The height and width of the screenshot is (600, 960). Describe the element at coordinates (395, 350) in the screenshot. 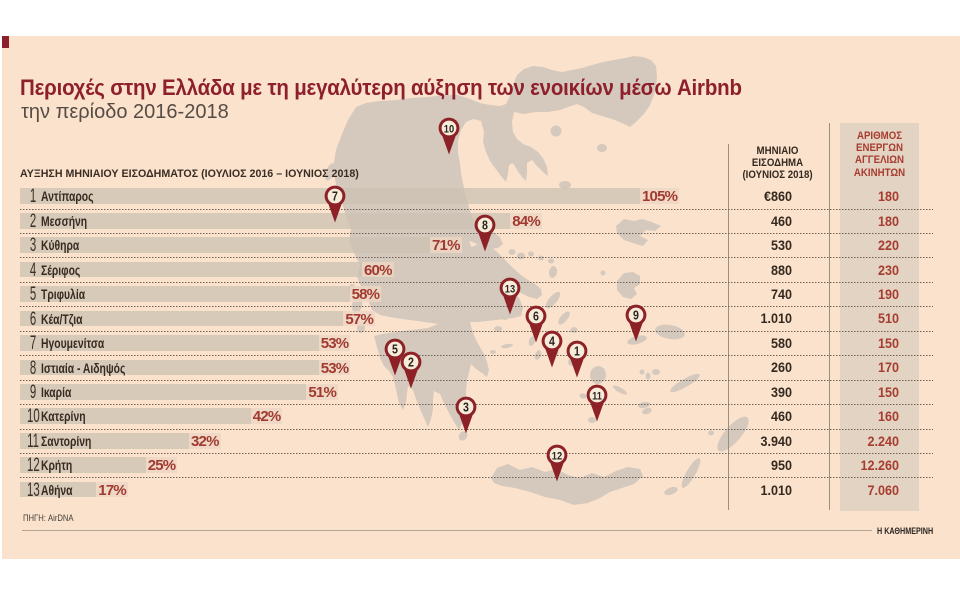

I see `svg-text: 5` at that location.